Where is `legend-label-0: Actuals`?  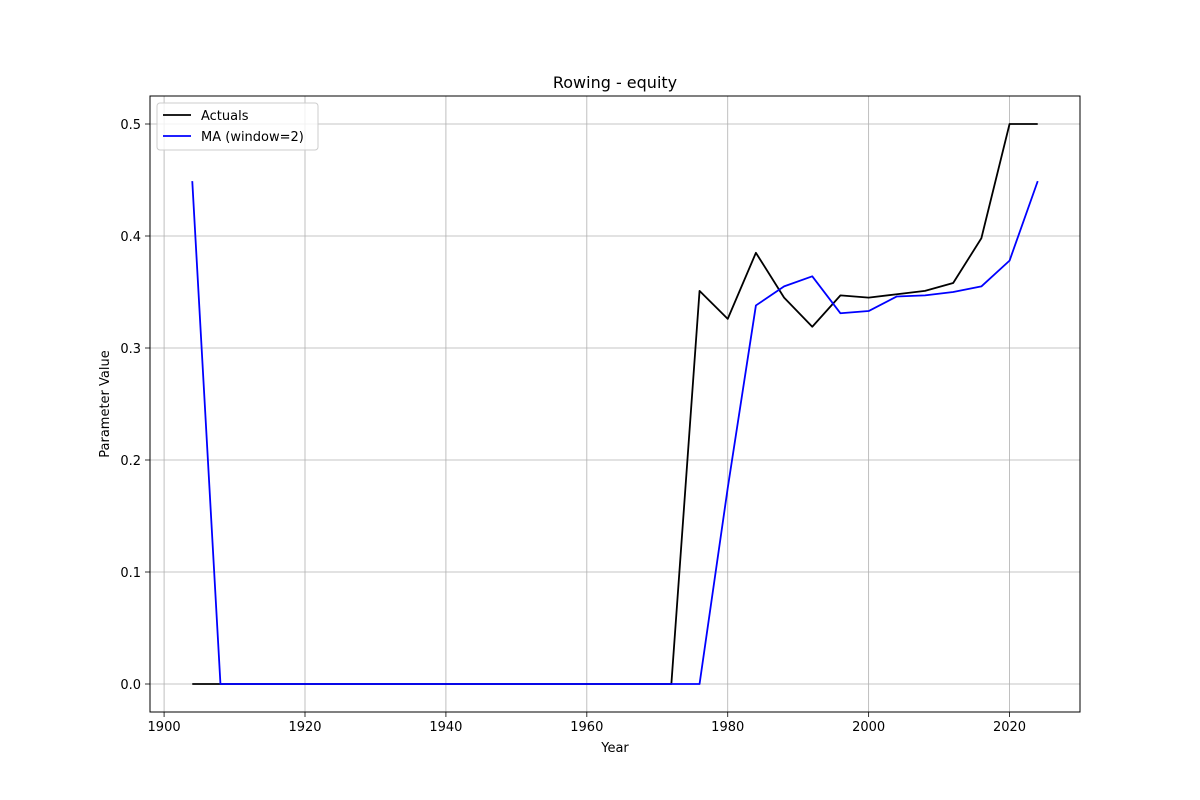
legend-label-0: Actuals is located at coordinates (225, 116).